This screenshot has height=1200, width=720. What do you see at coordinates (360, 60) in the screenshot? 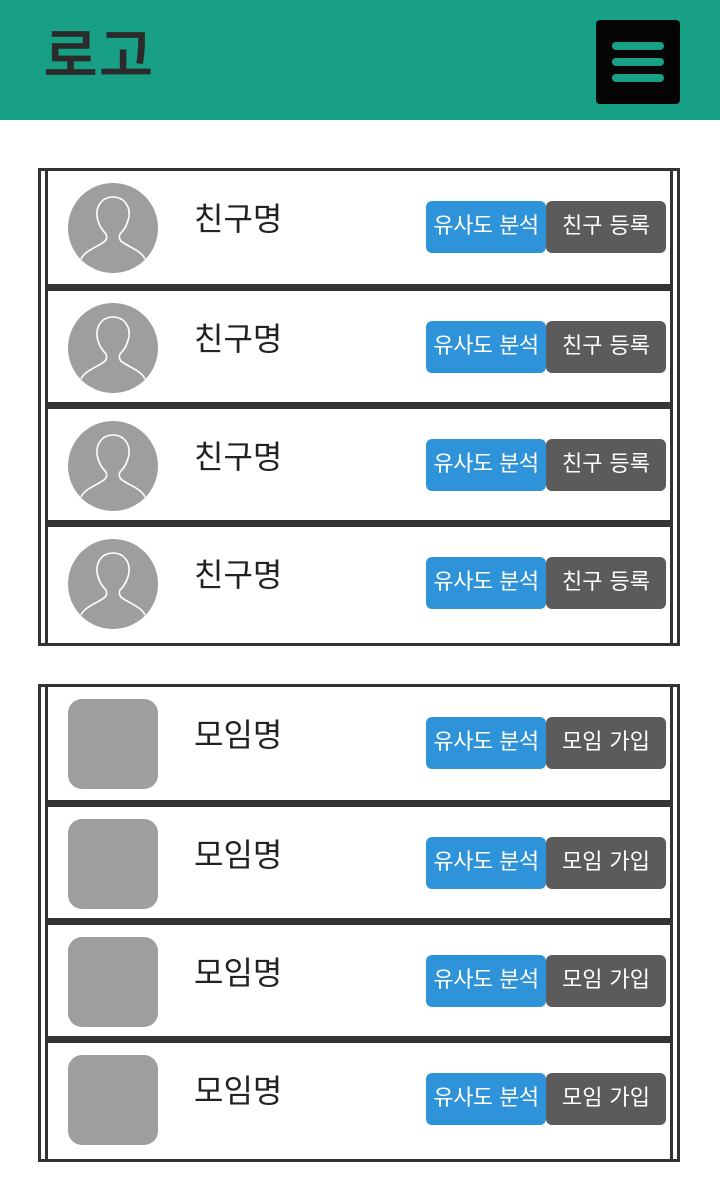
I see `app-header: 로고` at bounding box center [360, 60].